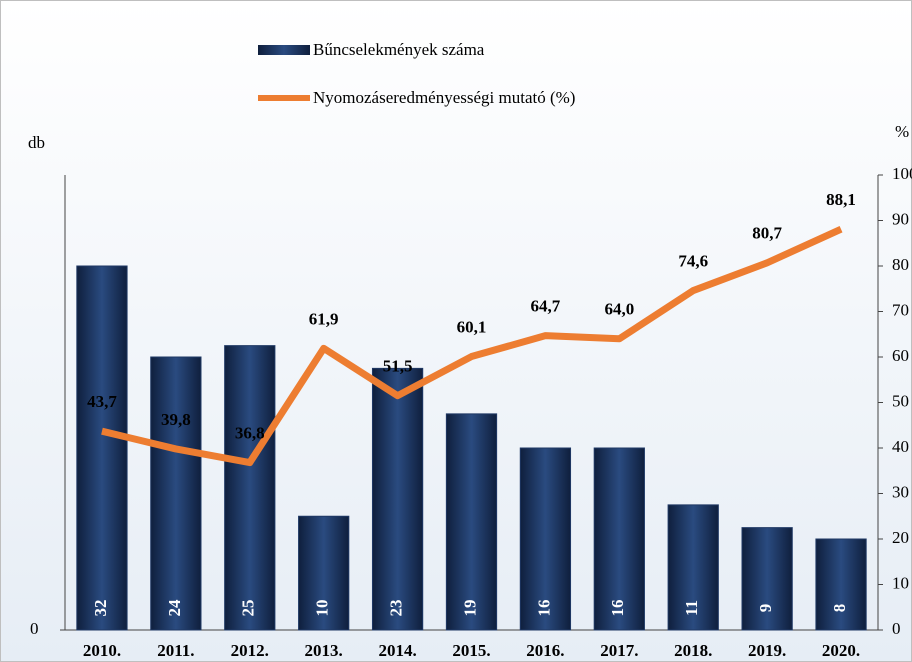 The height and width of the screenshot is (662, 912). What do you see at coordinates (900, 355) in the screenshot?
I see `y2-tick-label: 60` at bounding box center [900, 355].